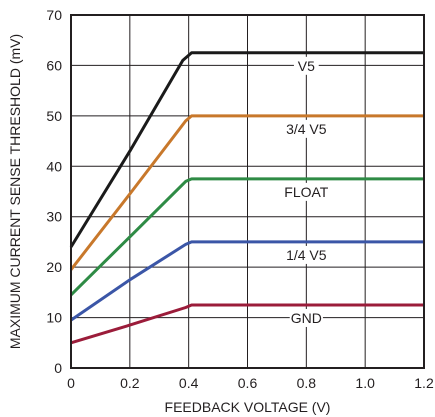 Image resolution: width=435 pixels, height=417 pixels. I want to click on y-tick-label: 70, so click(54, 15).